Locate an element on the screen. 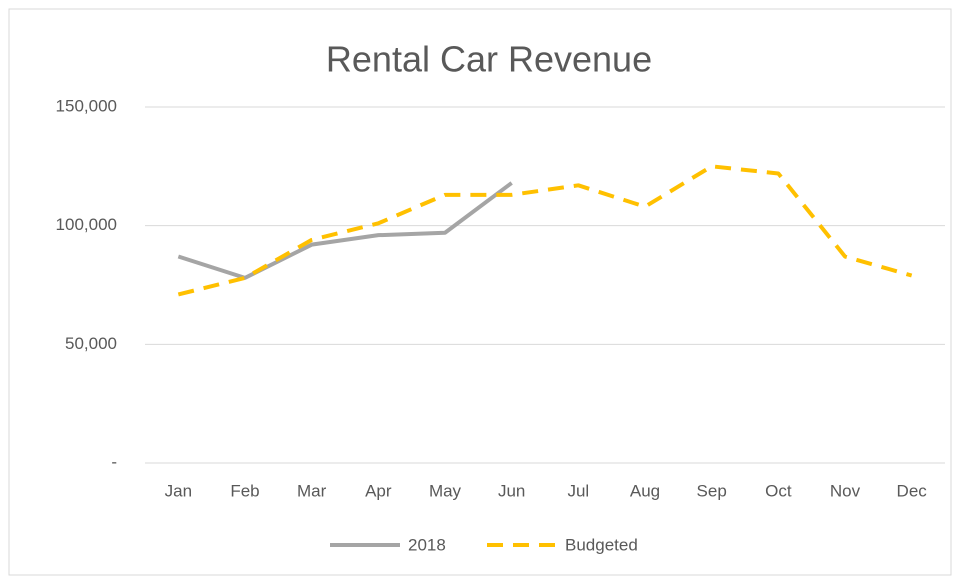 The height and width of the screenshot is (580, 960). x-tick-label: Apr is located at coordinates (378, 490).